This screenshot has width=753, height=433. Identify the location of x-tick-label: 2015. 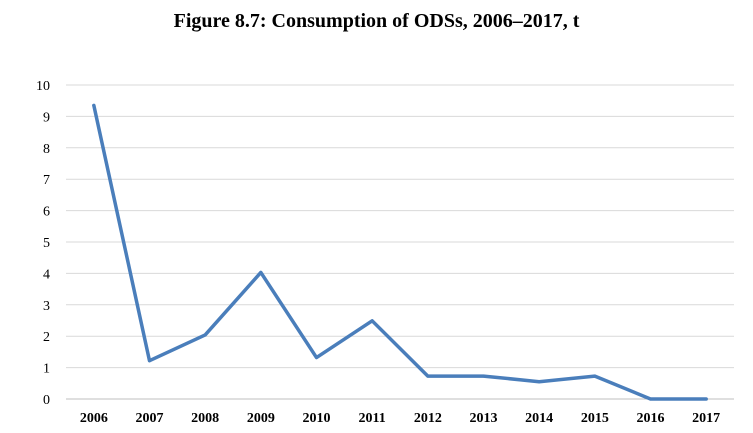
(595, 418).